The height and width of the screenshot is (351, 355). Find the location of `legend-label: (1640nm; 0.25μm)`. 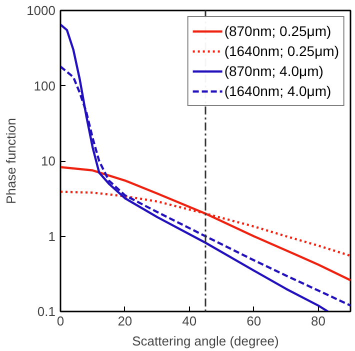

legend-label: (1640nm; 0.25μm) is located at coordinates (281, 51).